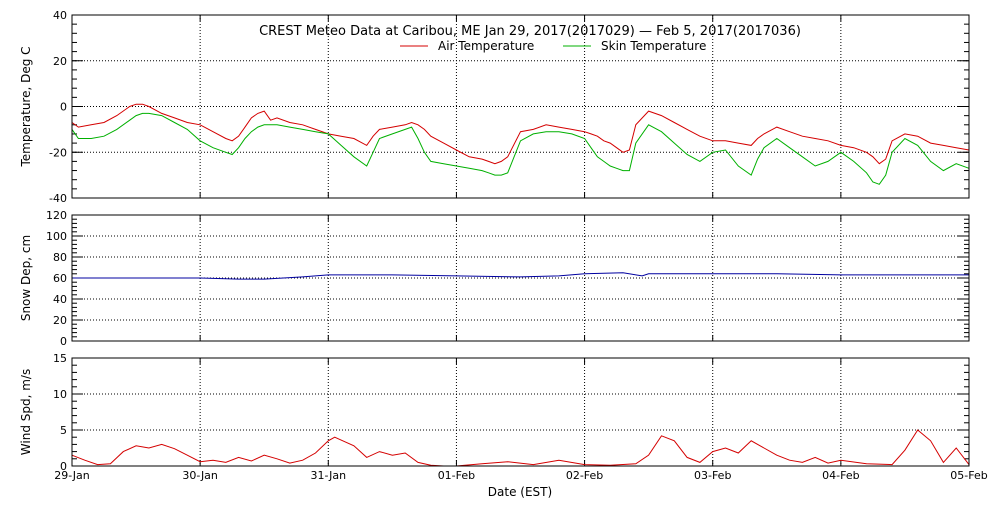  What do you see at coordinates (56, 236) in the screenshot?
I see `panel-2-ytick-label: 100` at bounding box center [56, 236].